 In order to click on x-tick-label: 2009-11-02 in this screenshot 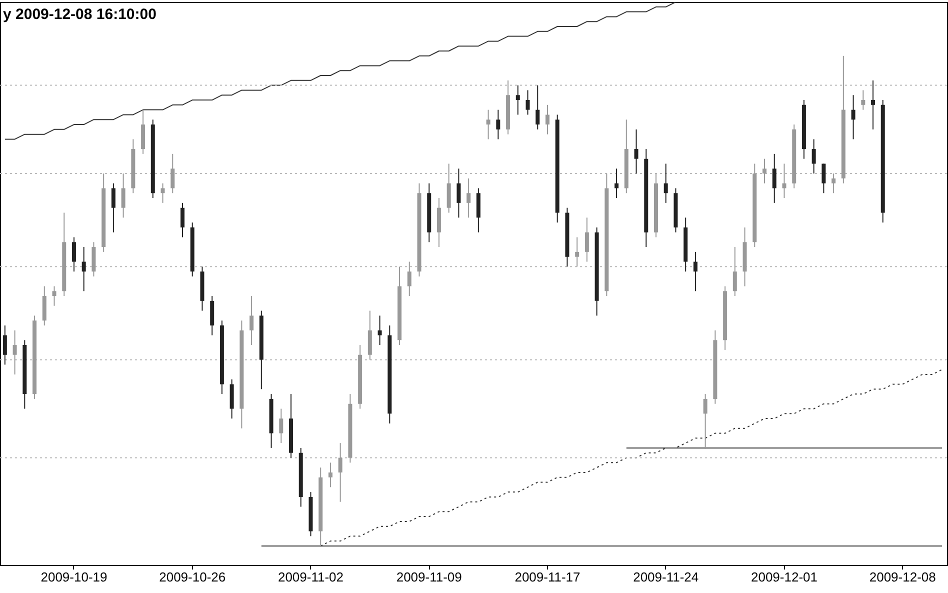, I will do `click(311, 577)`.